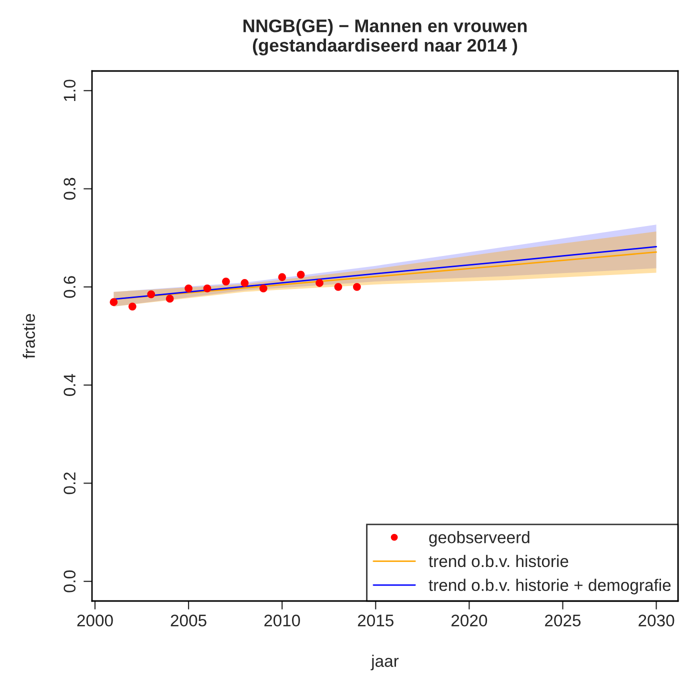 The width and height of the screenshot is (680, 681). I want to click on x-tick-label: 2025, so click(563, 620).